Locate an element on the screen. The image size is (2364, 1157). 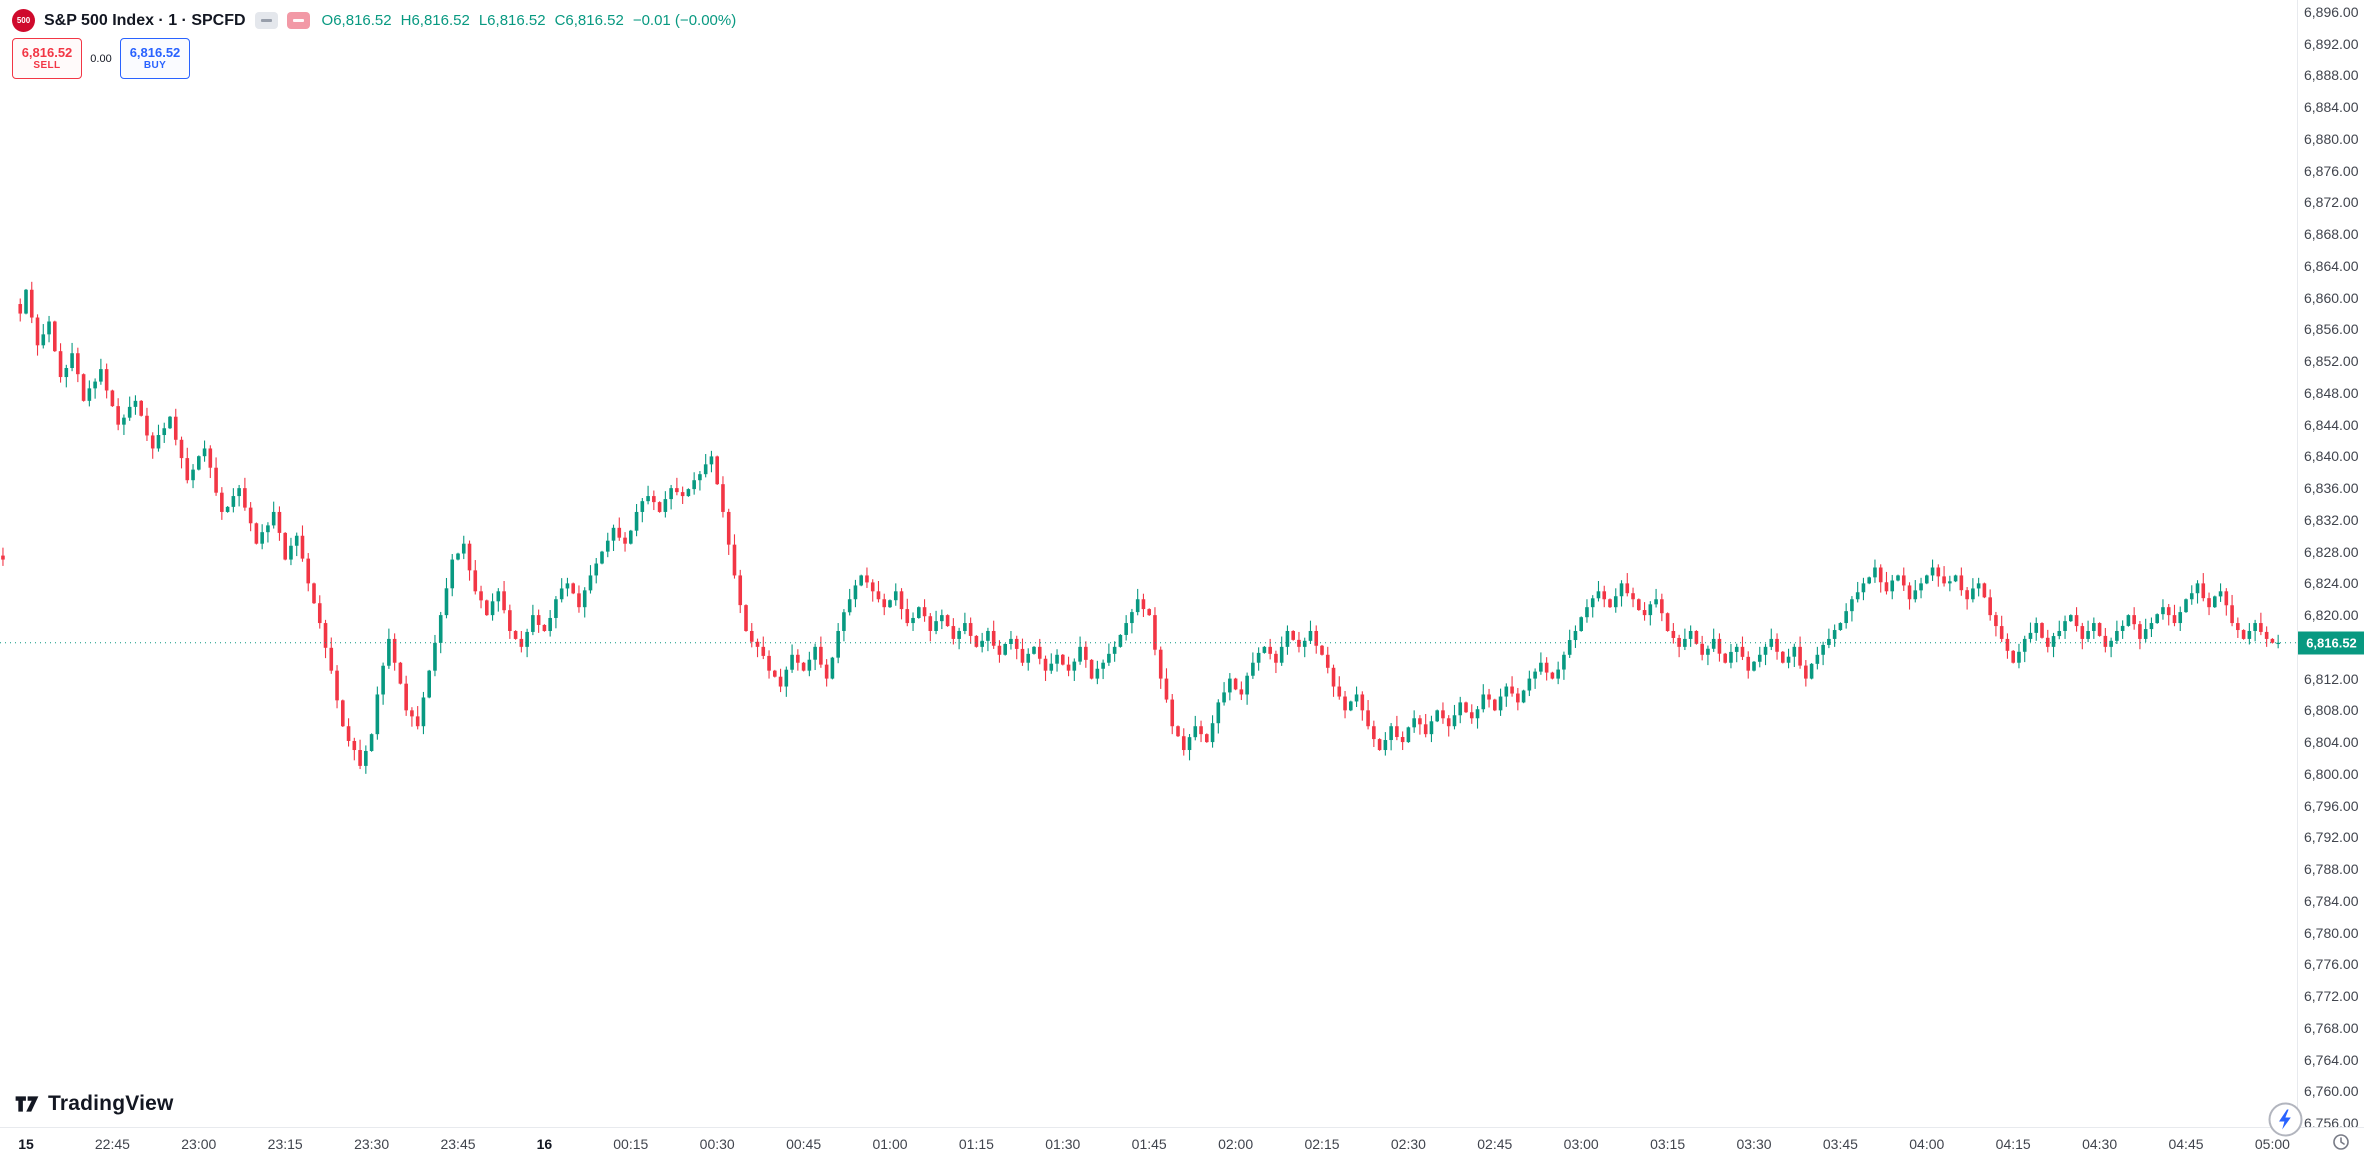
time-axis-label: 00:45 is located at coordinates (804, 1144).